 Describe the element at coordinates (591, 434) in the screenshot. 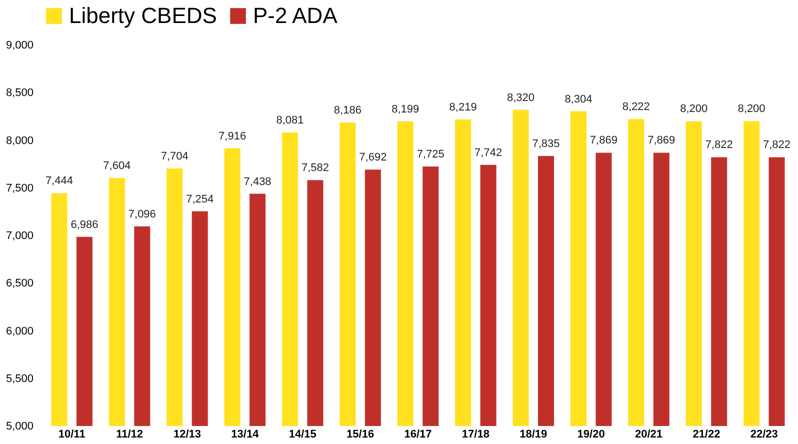

I see `x-tick-label: 19/20` at that location.